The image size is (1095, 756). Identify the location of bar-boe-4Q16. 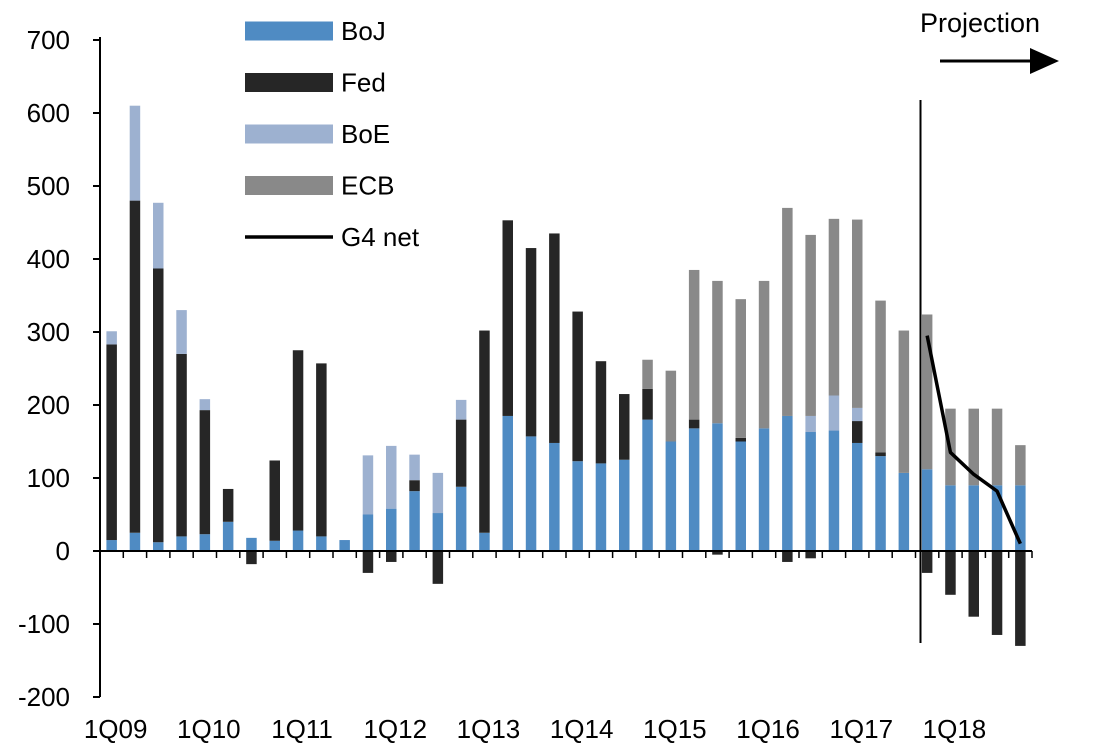
(834, 413).